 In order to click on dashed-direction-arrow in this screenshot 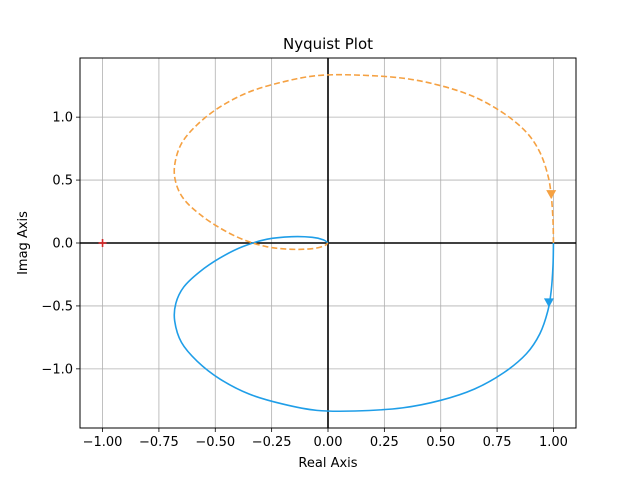, I will do `click(551, 195)`.